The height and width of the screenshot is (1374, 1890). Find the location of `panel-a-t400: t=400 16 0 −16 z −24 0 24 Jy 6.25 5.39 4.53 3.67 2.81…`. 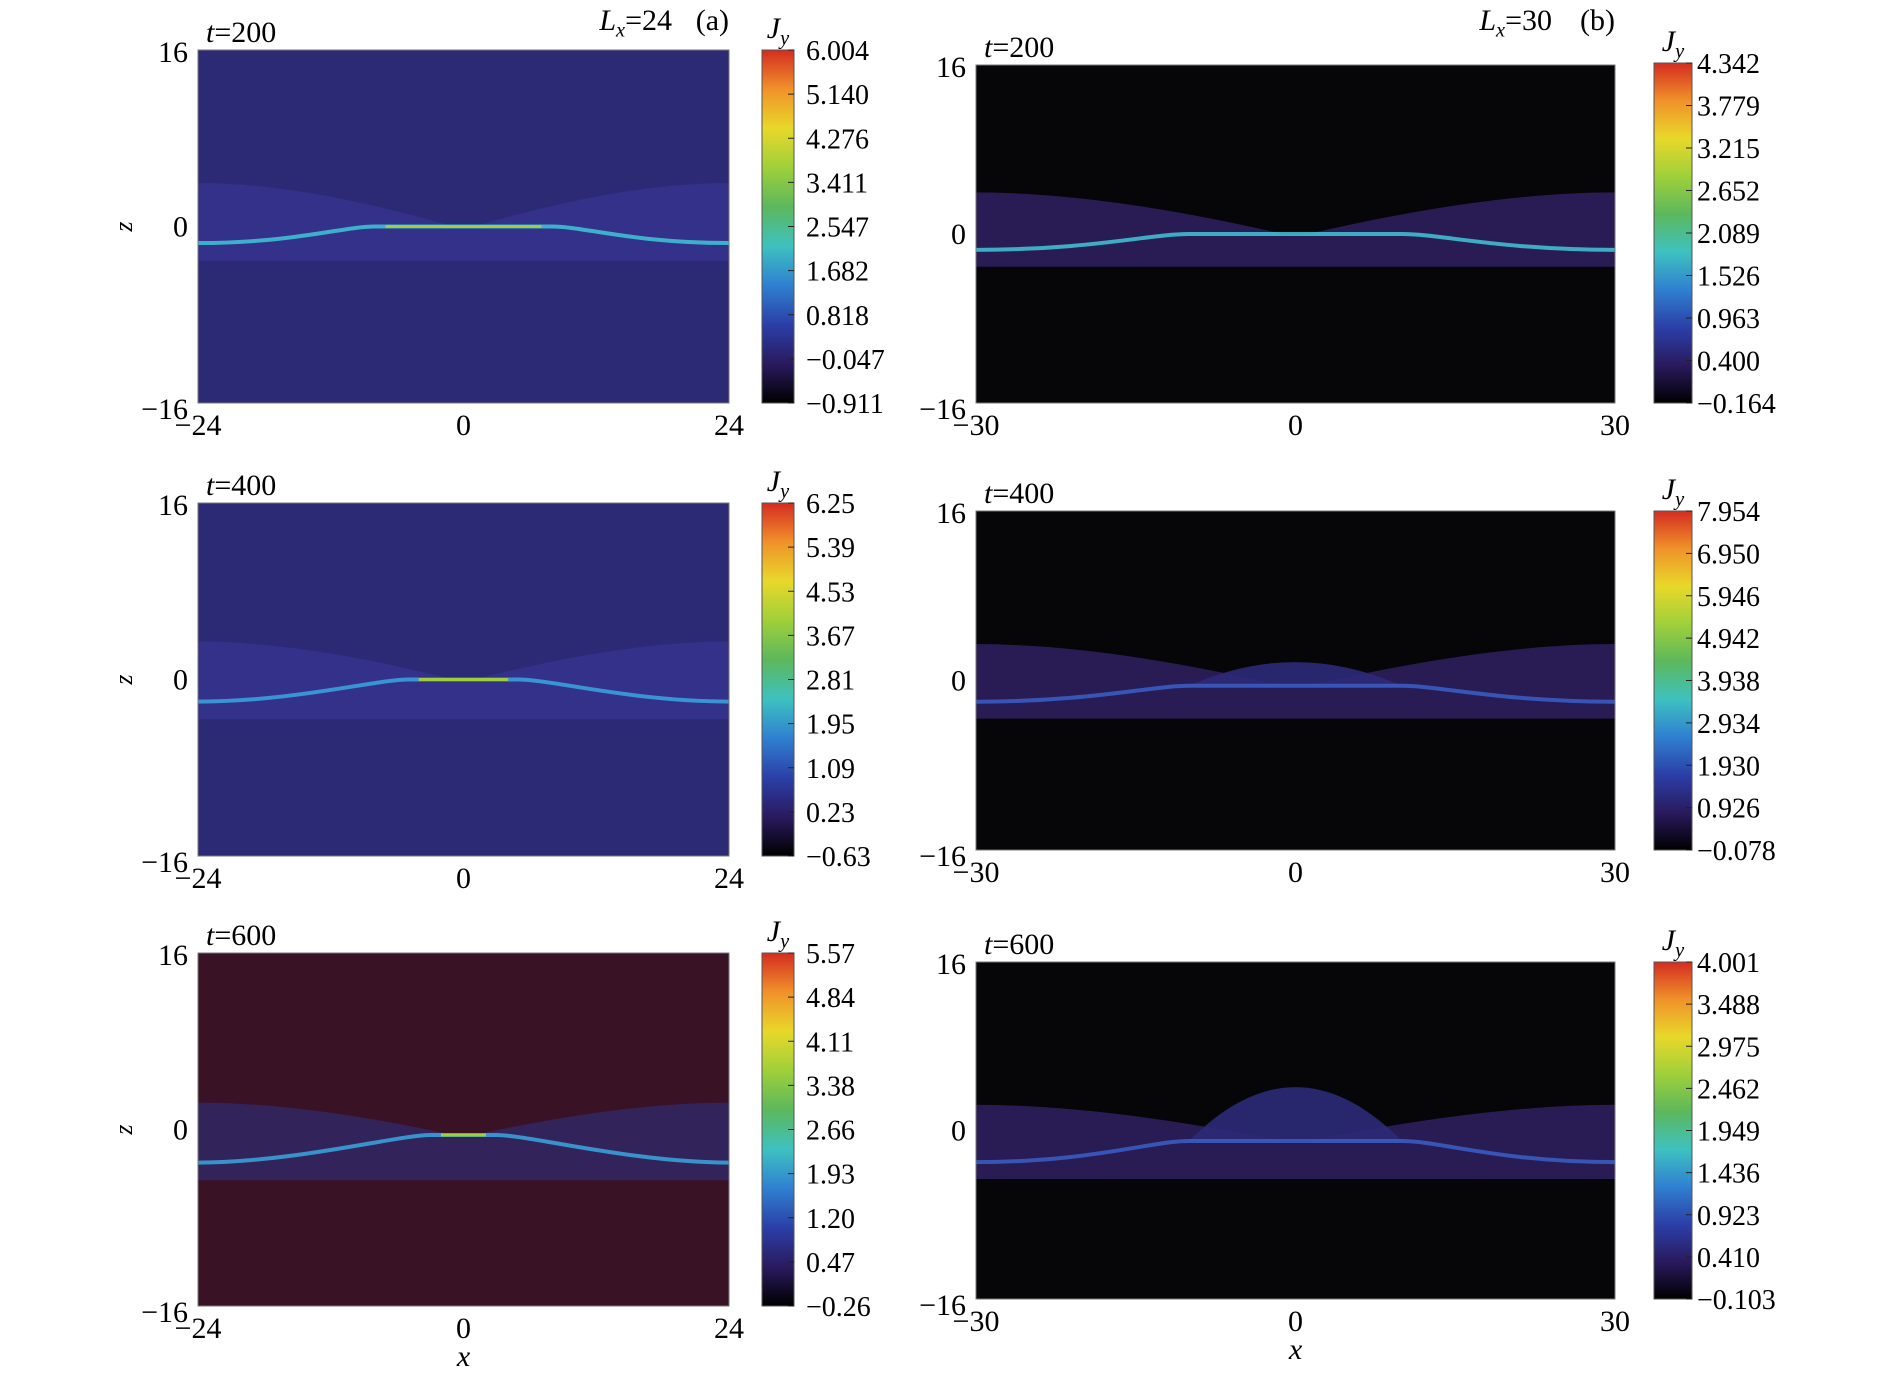

panel-a-t400: t=400 16 0 −16 z −24 0 24 Jy 6.25 5.39 4.53 3.67 2.81… is located at coordinates (490, 680).